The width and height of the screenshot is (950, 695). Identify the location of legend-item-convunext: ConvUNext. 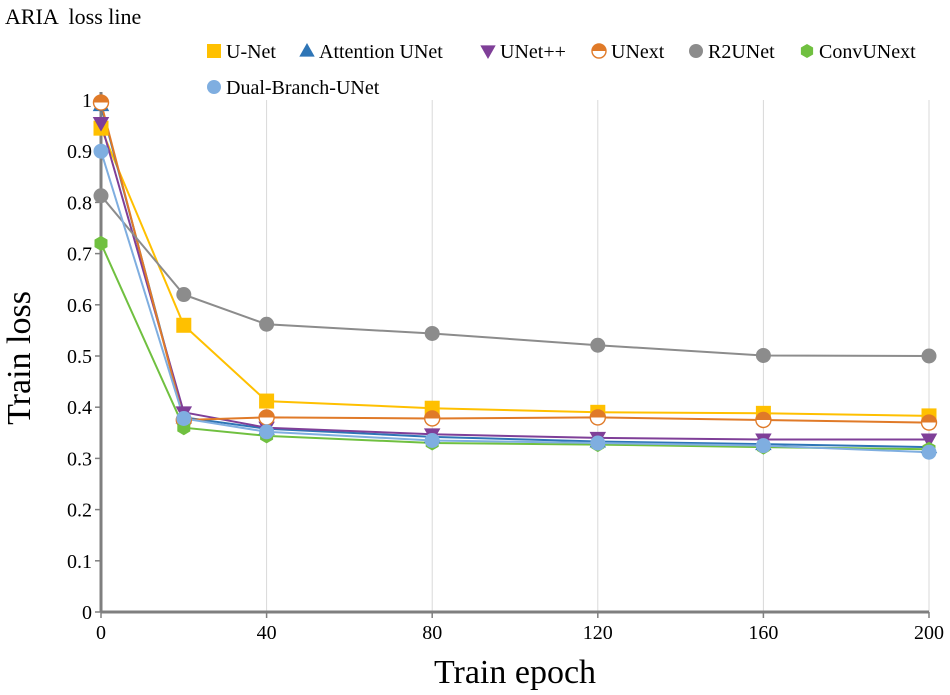
(858, 52).